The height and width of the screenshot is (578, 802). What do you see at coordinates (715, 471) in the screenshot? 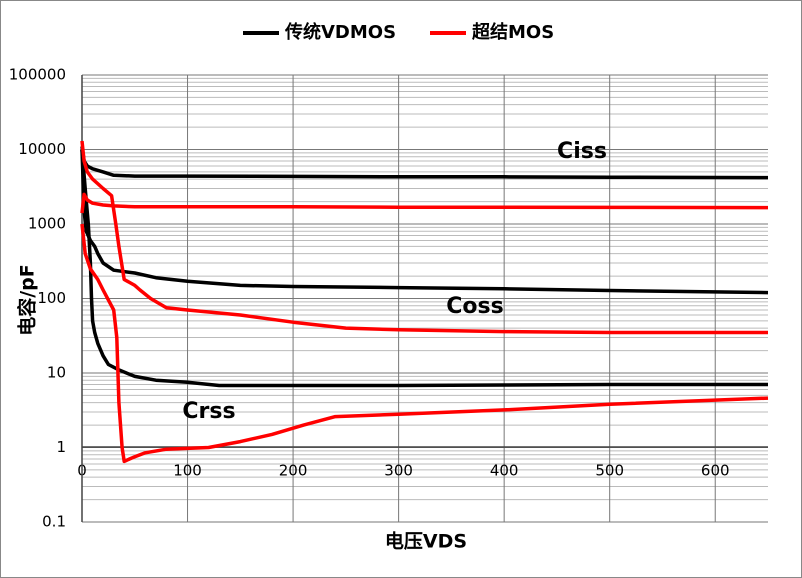
I see `x-tick-label: 600` at bounding box center [715, 471].